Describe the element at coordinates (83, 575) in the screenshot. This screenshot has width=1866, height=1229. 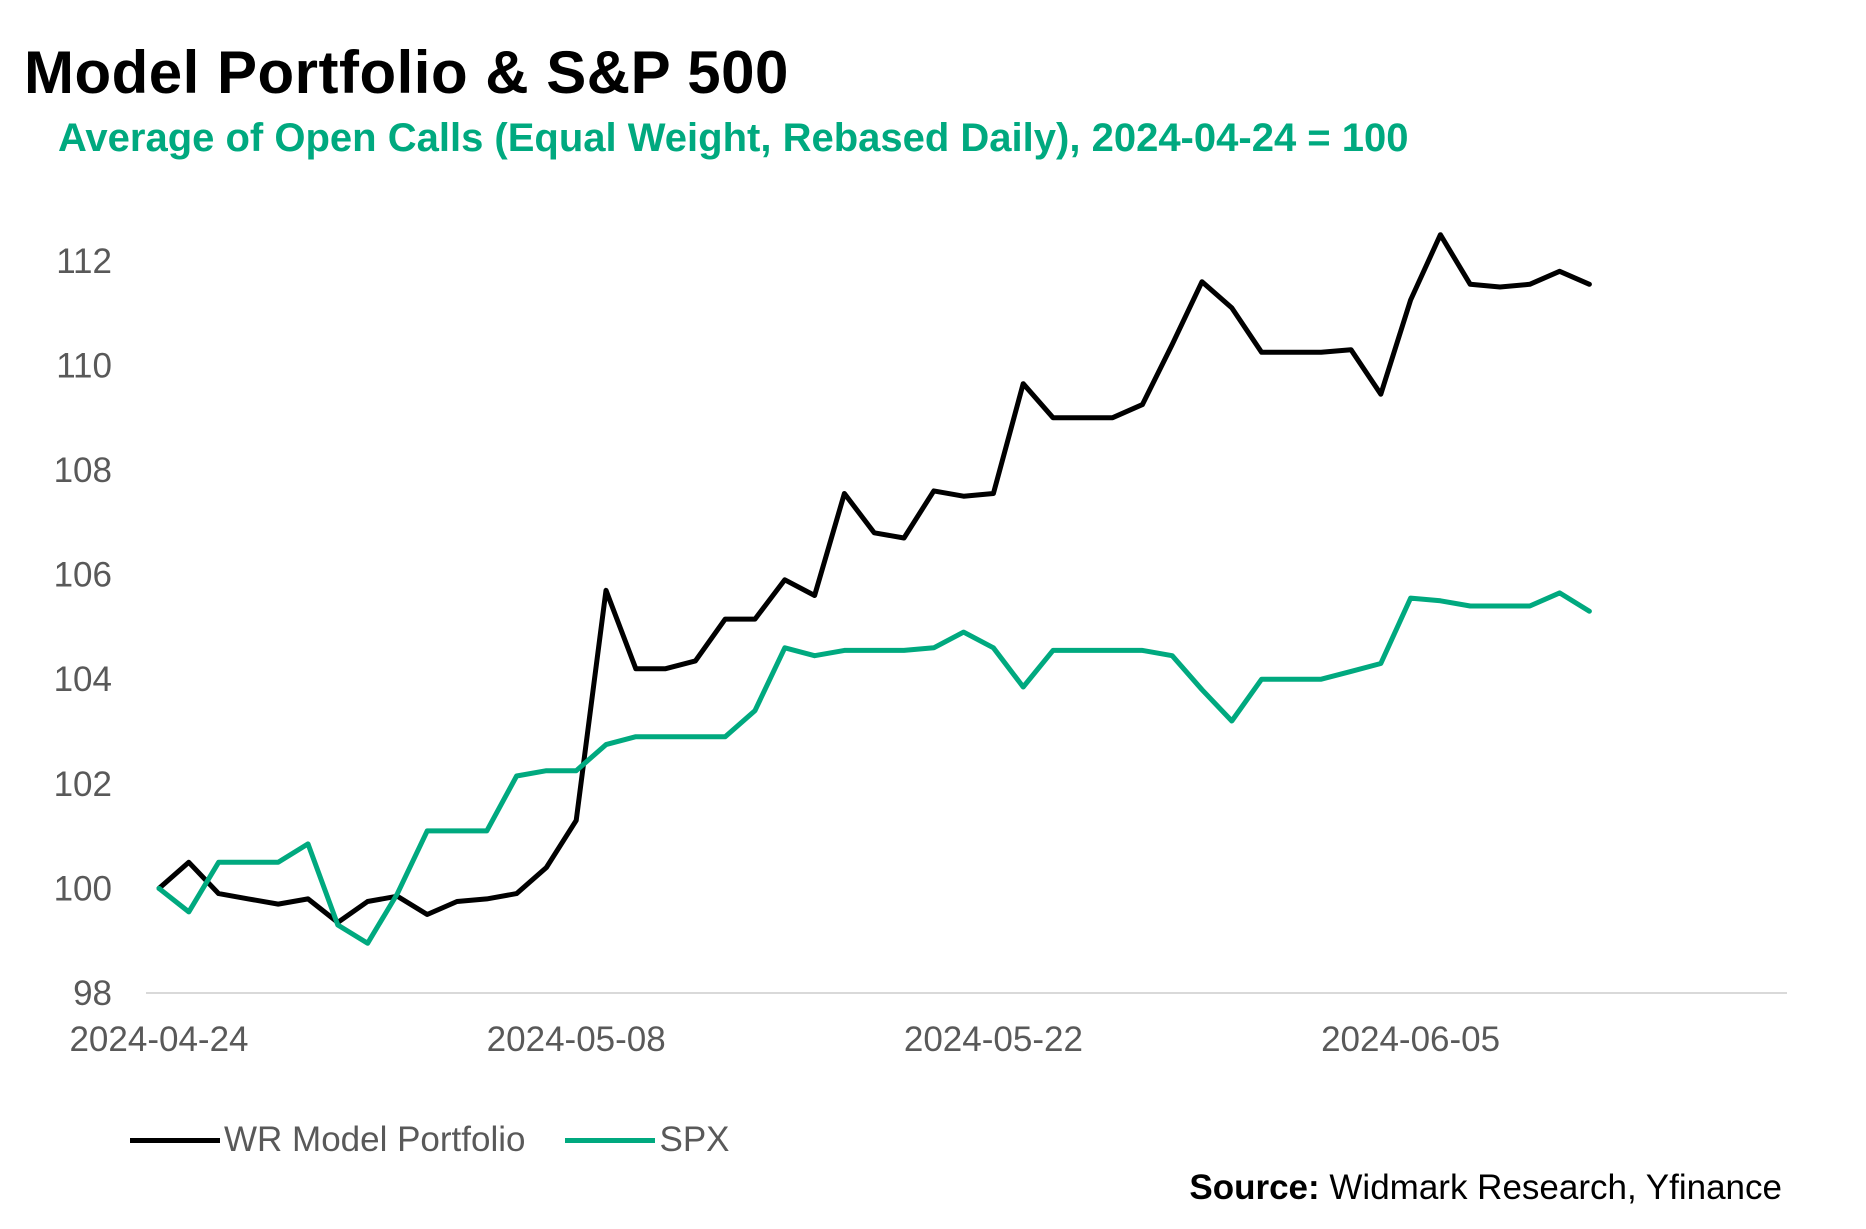
I see `y-tick-label: 106` at that location.